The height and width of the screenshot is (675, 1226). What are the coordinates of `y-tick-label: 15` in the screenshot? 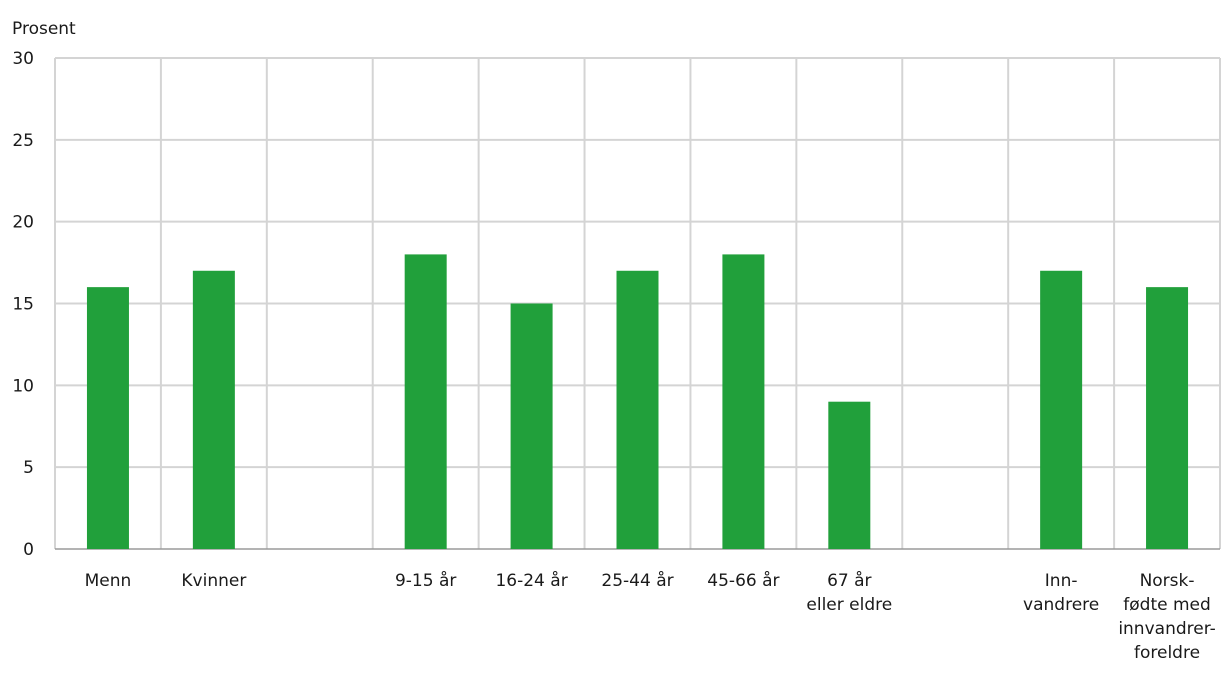 It's located at (23, 305).